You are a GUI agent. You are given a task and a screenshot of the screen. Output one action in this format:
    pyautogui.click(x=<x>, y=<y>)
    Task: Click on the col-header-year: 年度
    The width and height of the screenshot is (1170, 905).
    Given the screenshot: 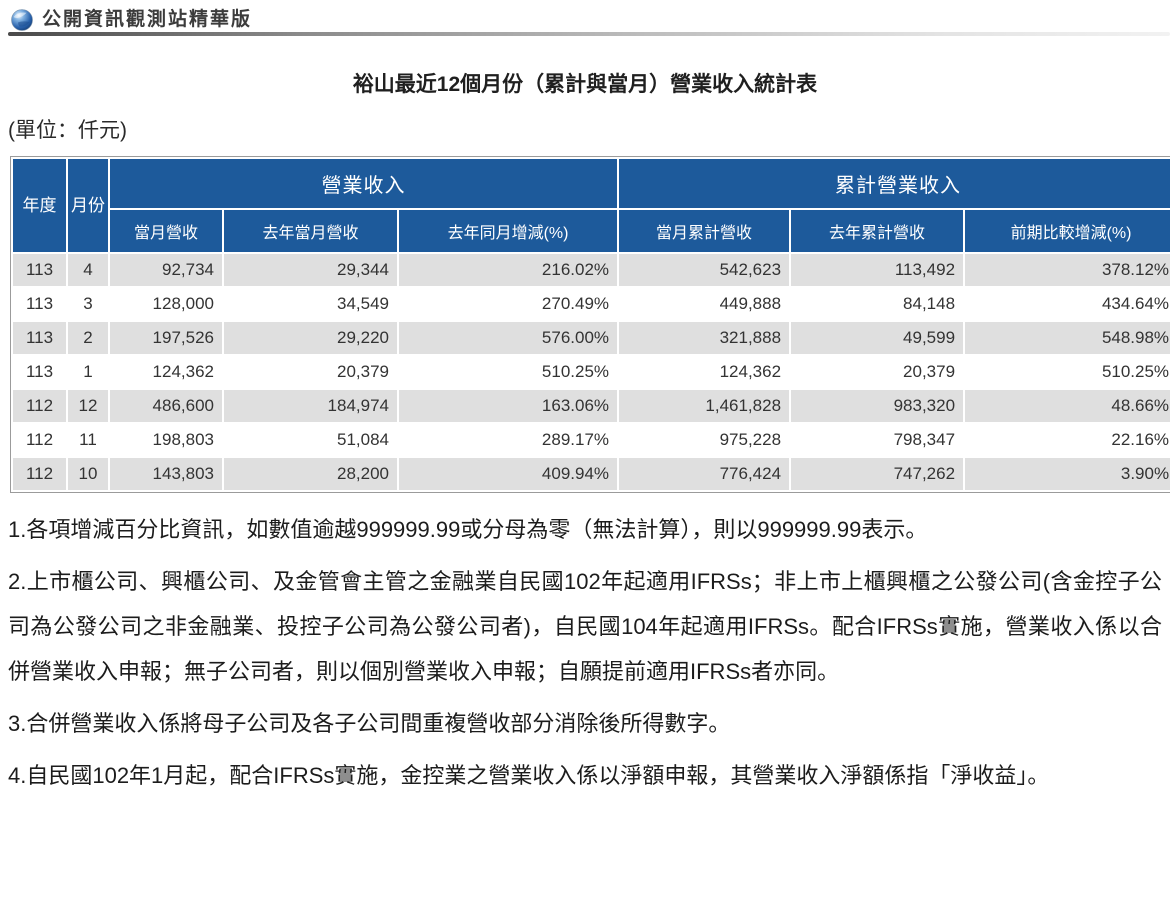 What is the action you would take?
    pyautogui.click(x=39, y=205)
    